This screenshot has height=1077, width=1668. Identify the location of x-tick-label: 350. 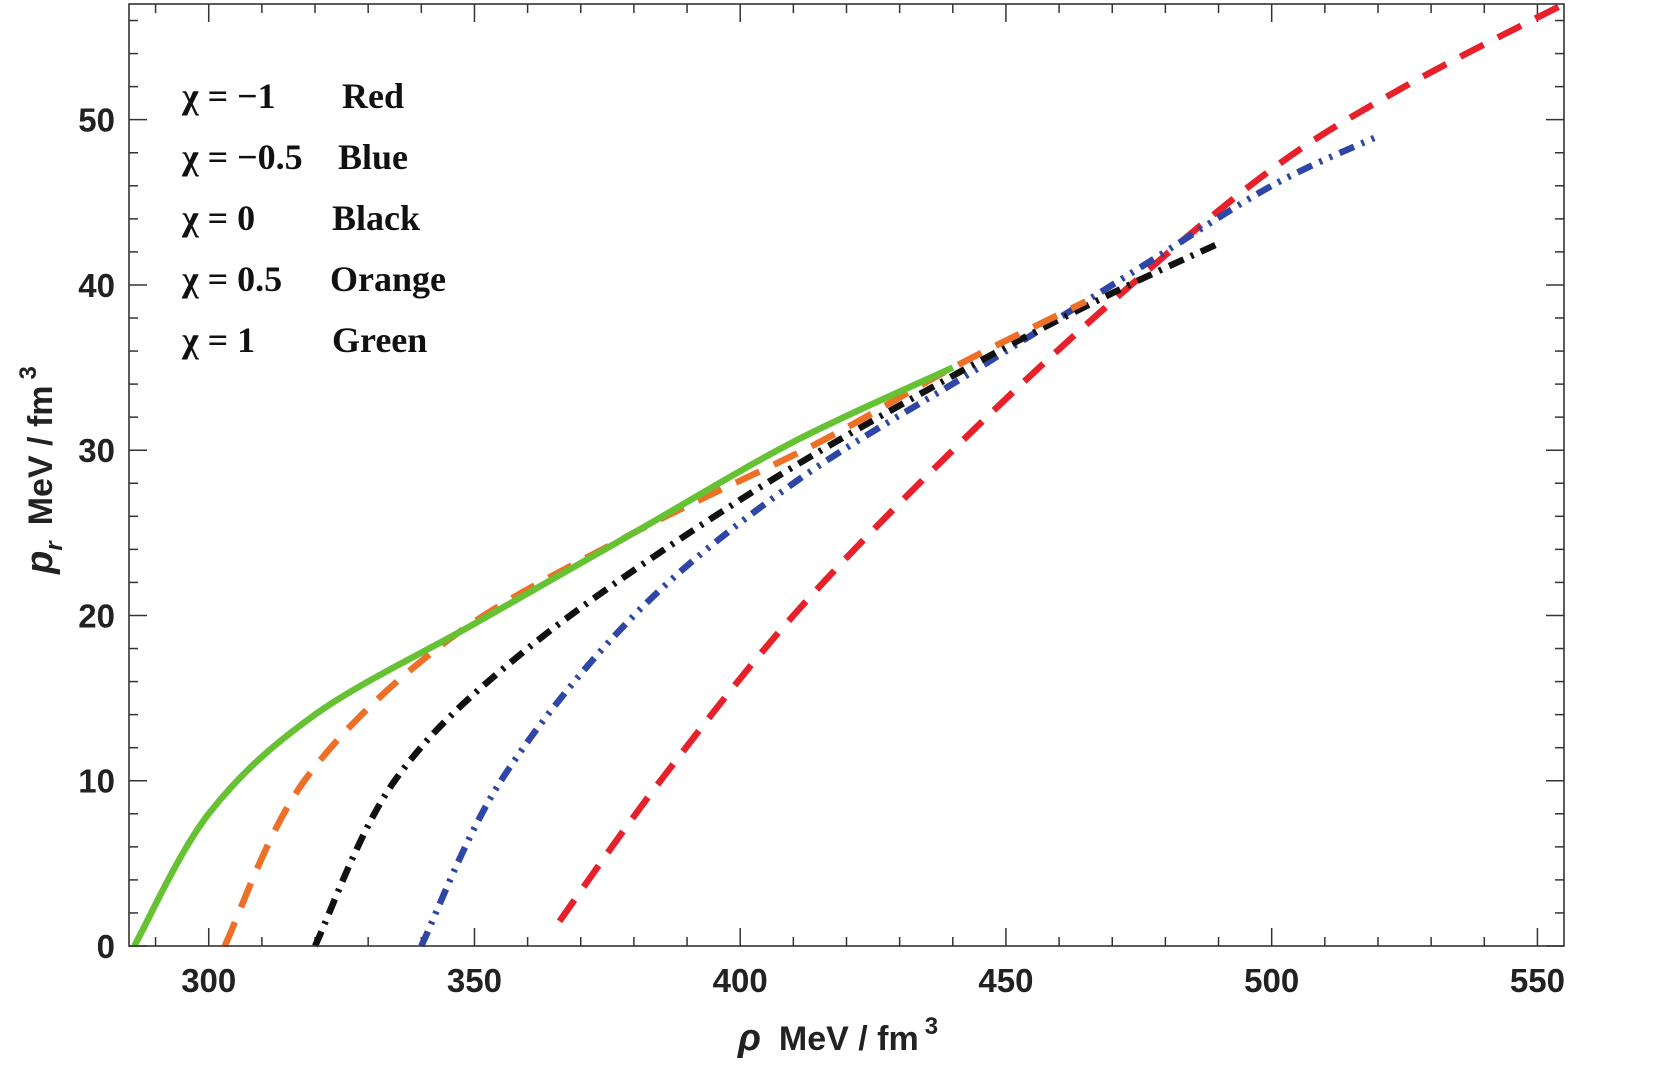
(474, 980).